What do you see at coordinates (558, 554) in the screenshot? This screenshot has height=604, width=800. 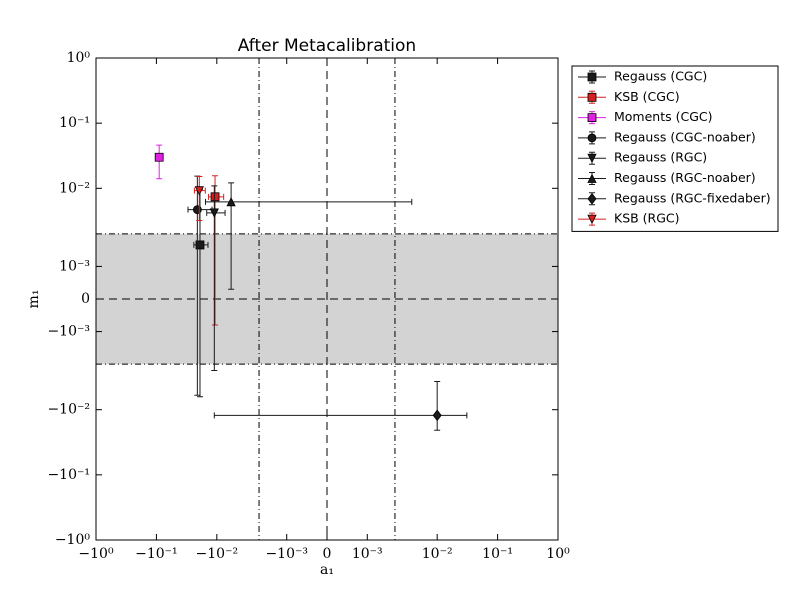 I see `x-tick-label: 10⁰` at bounding box center [558, 554].